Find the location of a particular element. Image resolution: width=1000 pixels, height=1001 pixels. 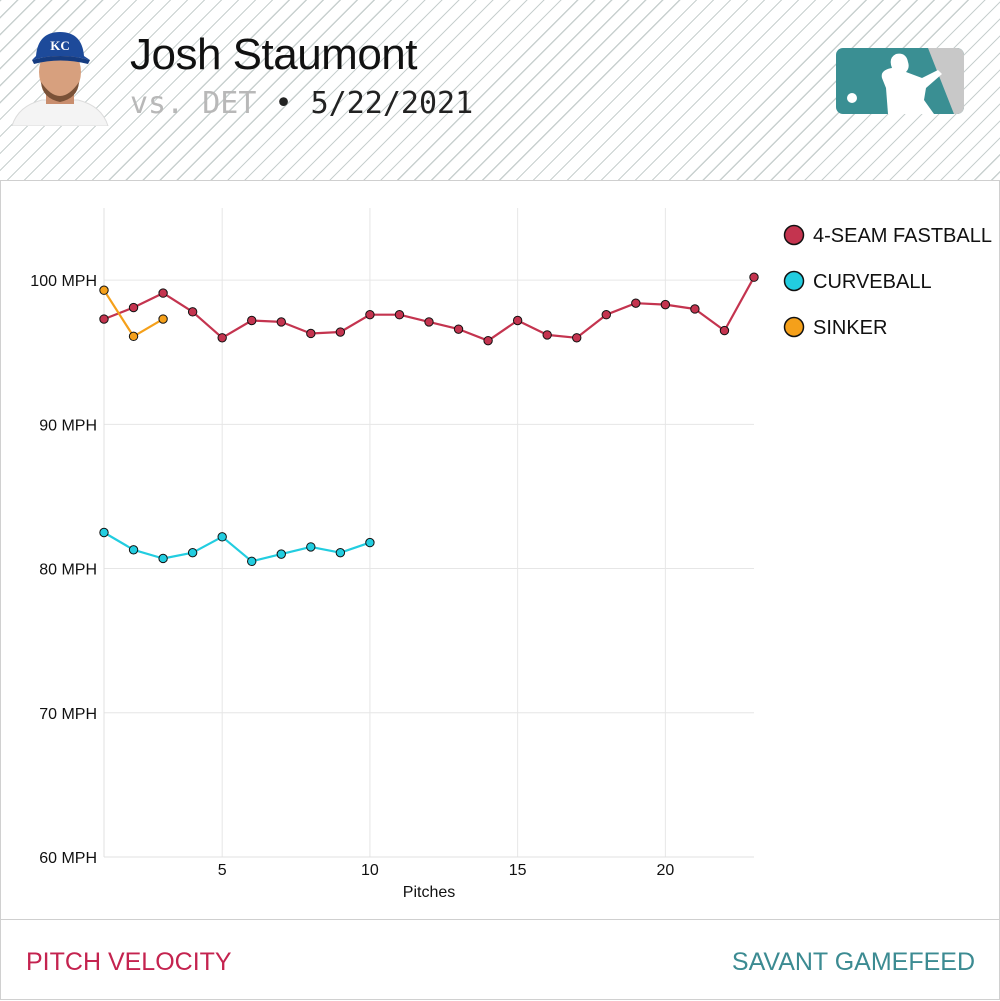

footer-brand: SAVANT GAMEFEED is located at coordinates (853, 962).